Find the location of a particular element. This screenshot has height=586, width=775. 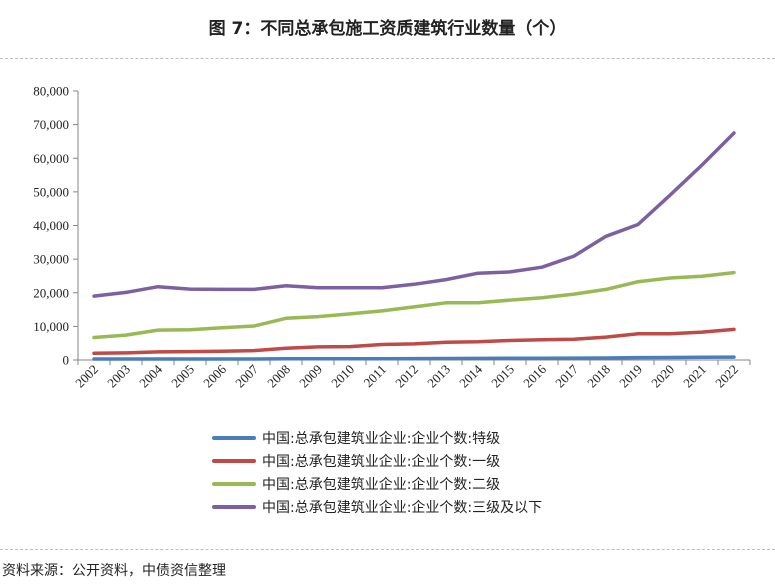

y-tick-label: 10,000 is located at coordinates (51, 326).